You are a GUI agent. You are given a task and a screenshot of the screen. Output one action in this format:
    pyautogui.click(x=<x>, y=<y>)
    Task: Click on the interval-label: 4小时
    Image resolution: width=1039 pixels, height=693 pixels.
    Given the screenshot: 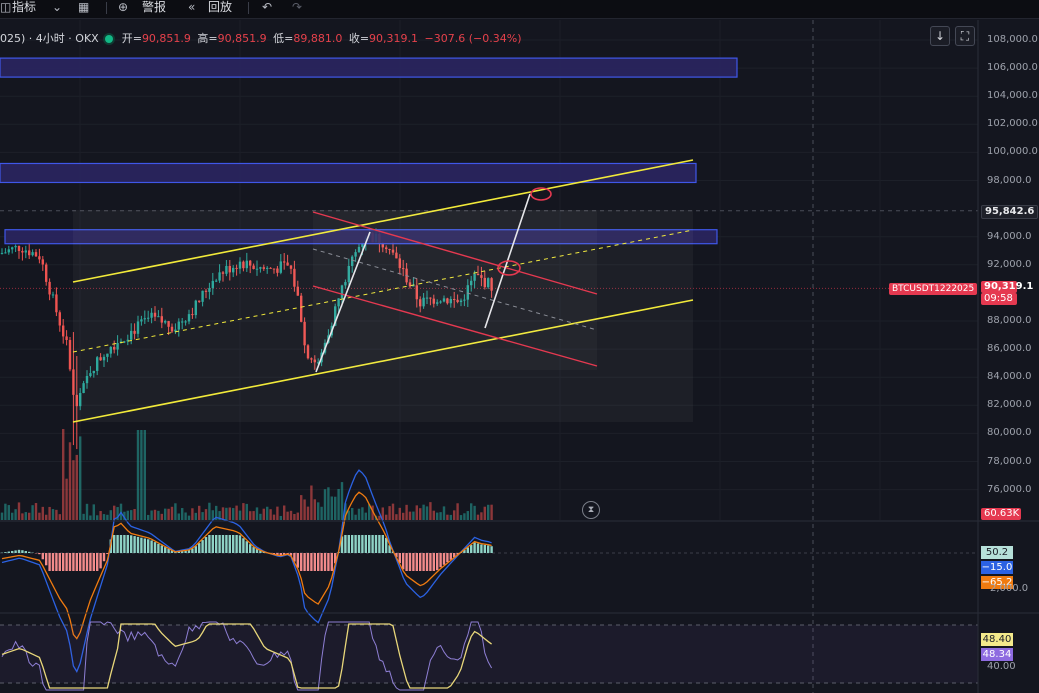 What is the action you would take?
    pyautogui.click(x=50, y=38)
    